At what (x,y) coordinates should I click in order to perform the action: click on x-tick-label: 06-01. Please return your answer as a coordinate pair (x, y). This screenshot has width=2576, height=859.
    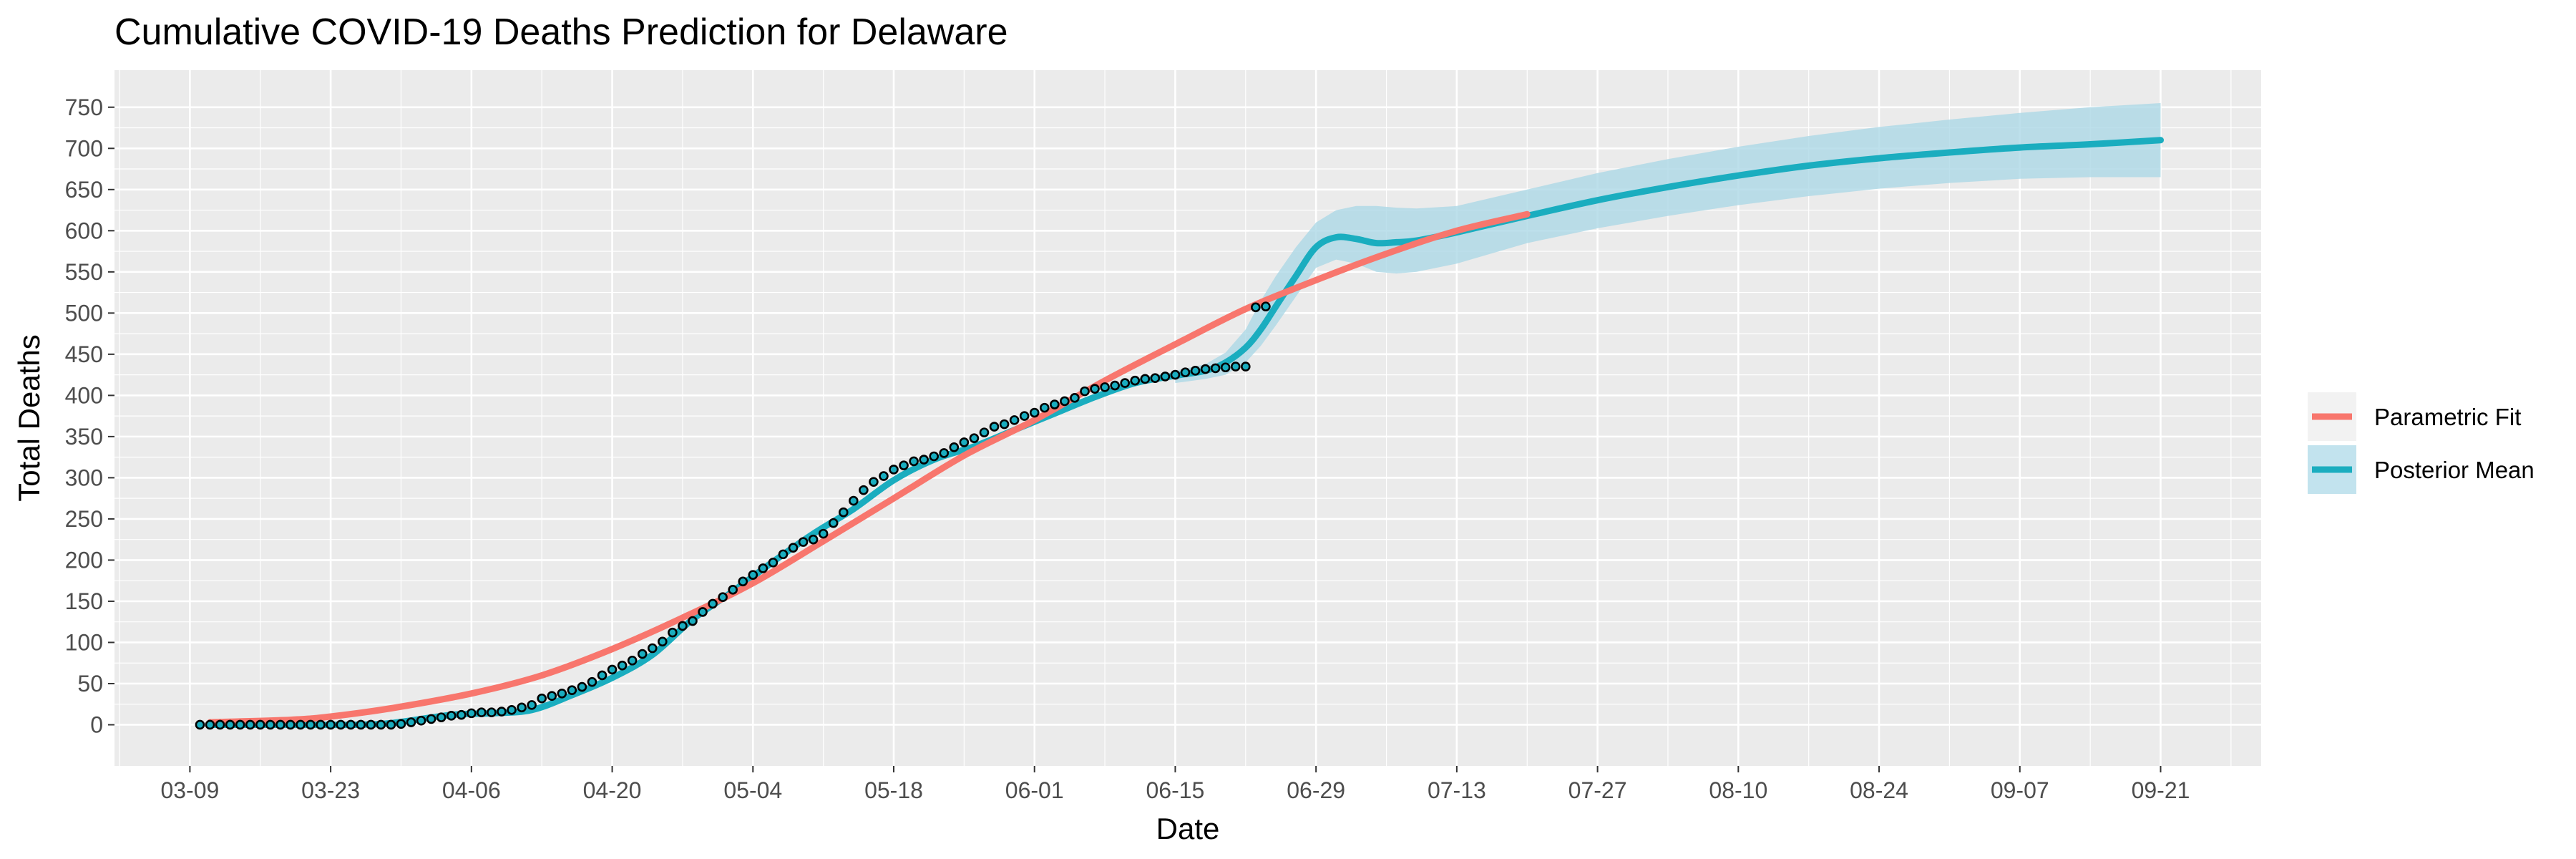
    Looking at the image, I should click on (1034, 790).